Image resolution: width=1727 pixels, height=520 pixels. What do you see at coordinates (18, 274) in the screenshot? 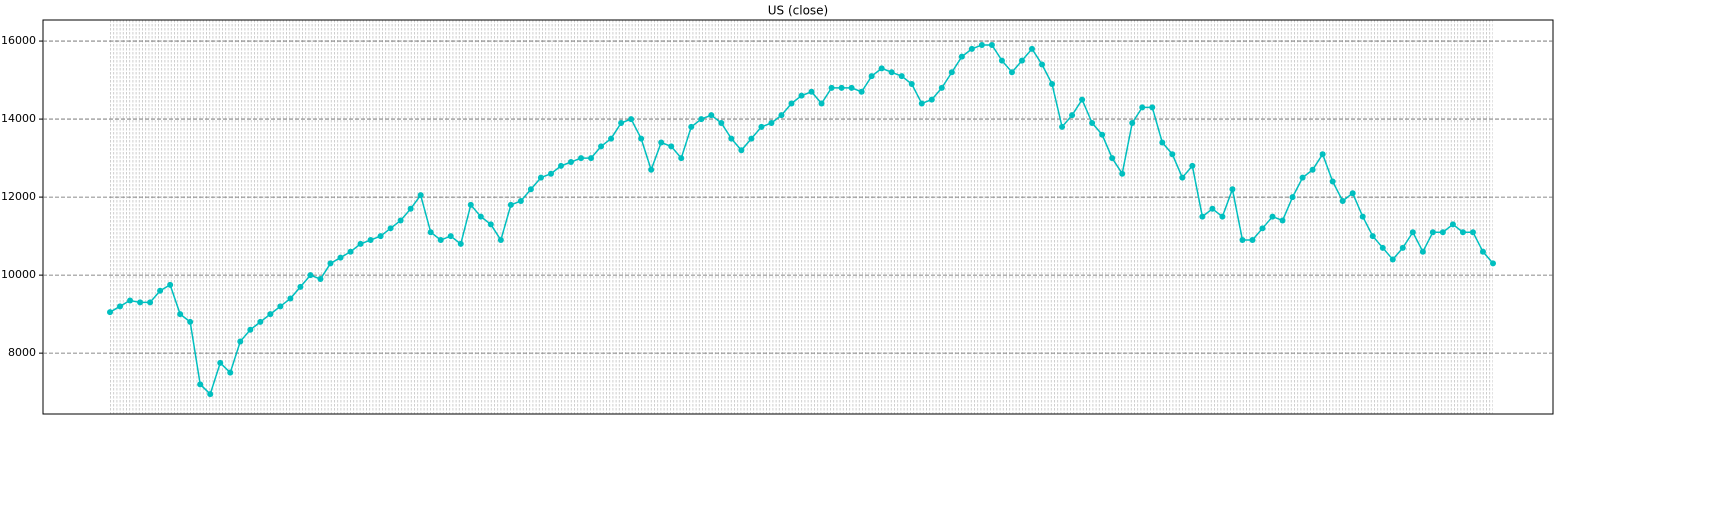
I see `y-tick-label: 10000` at bounding box center [18, 274].